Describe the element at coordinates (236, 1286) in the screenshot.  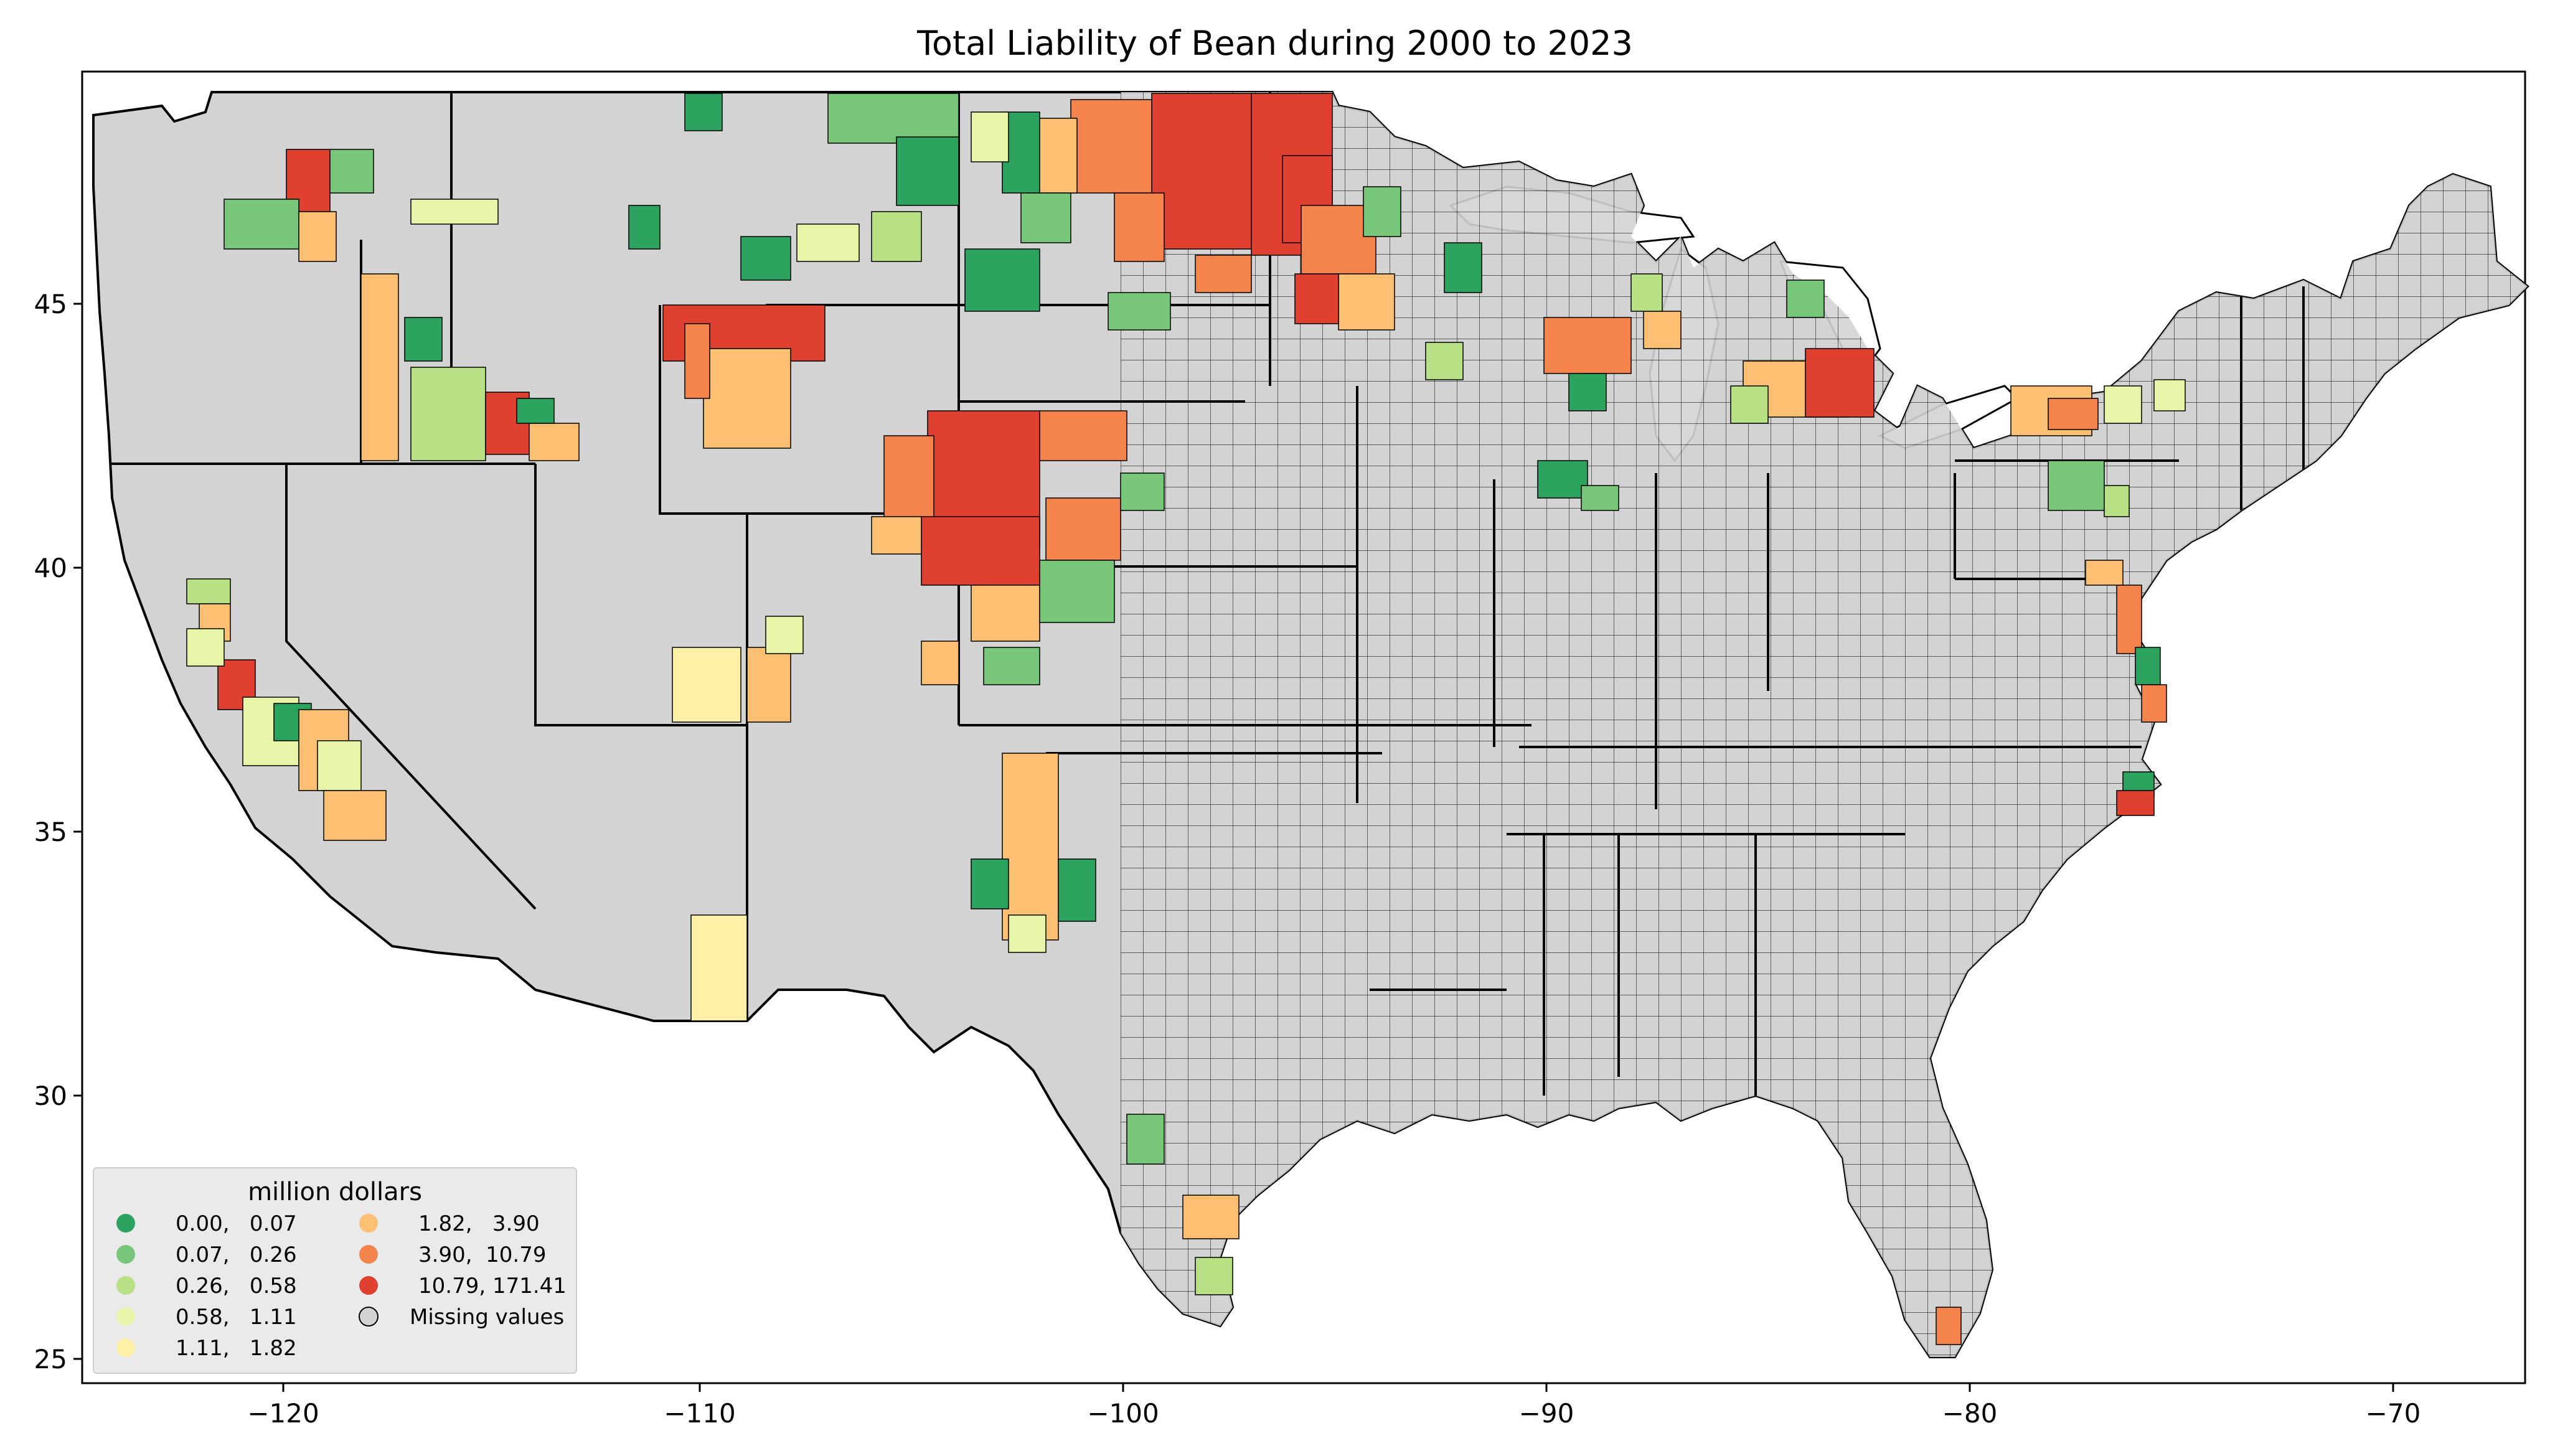
I see `legend-label: 0.26, 0.58` at that location.